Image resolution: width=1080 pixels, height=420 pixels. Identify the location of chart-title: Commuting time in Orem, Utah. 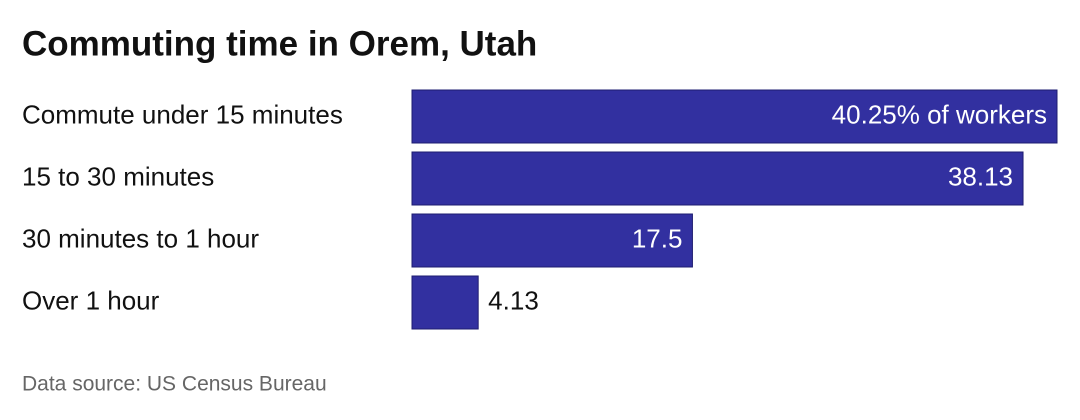
(279, 43).